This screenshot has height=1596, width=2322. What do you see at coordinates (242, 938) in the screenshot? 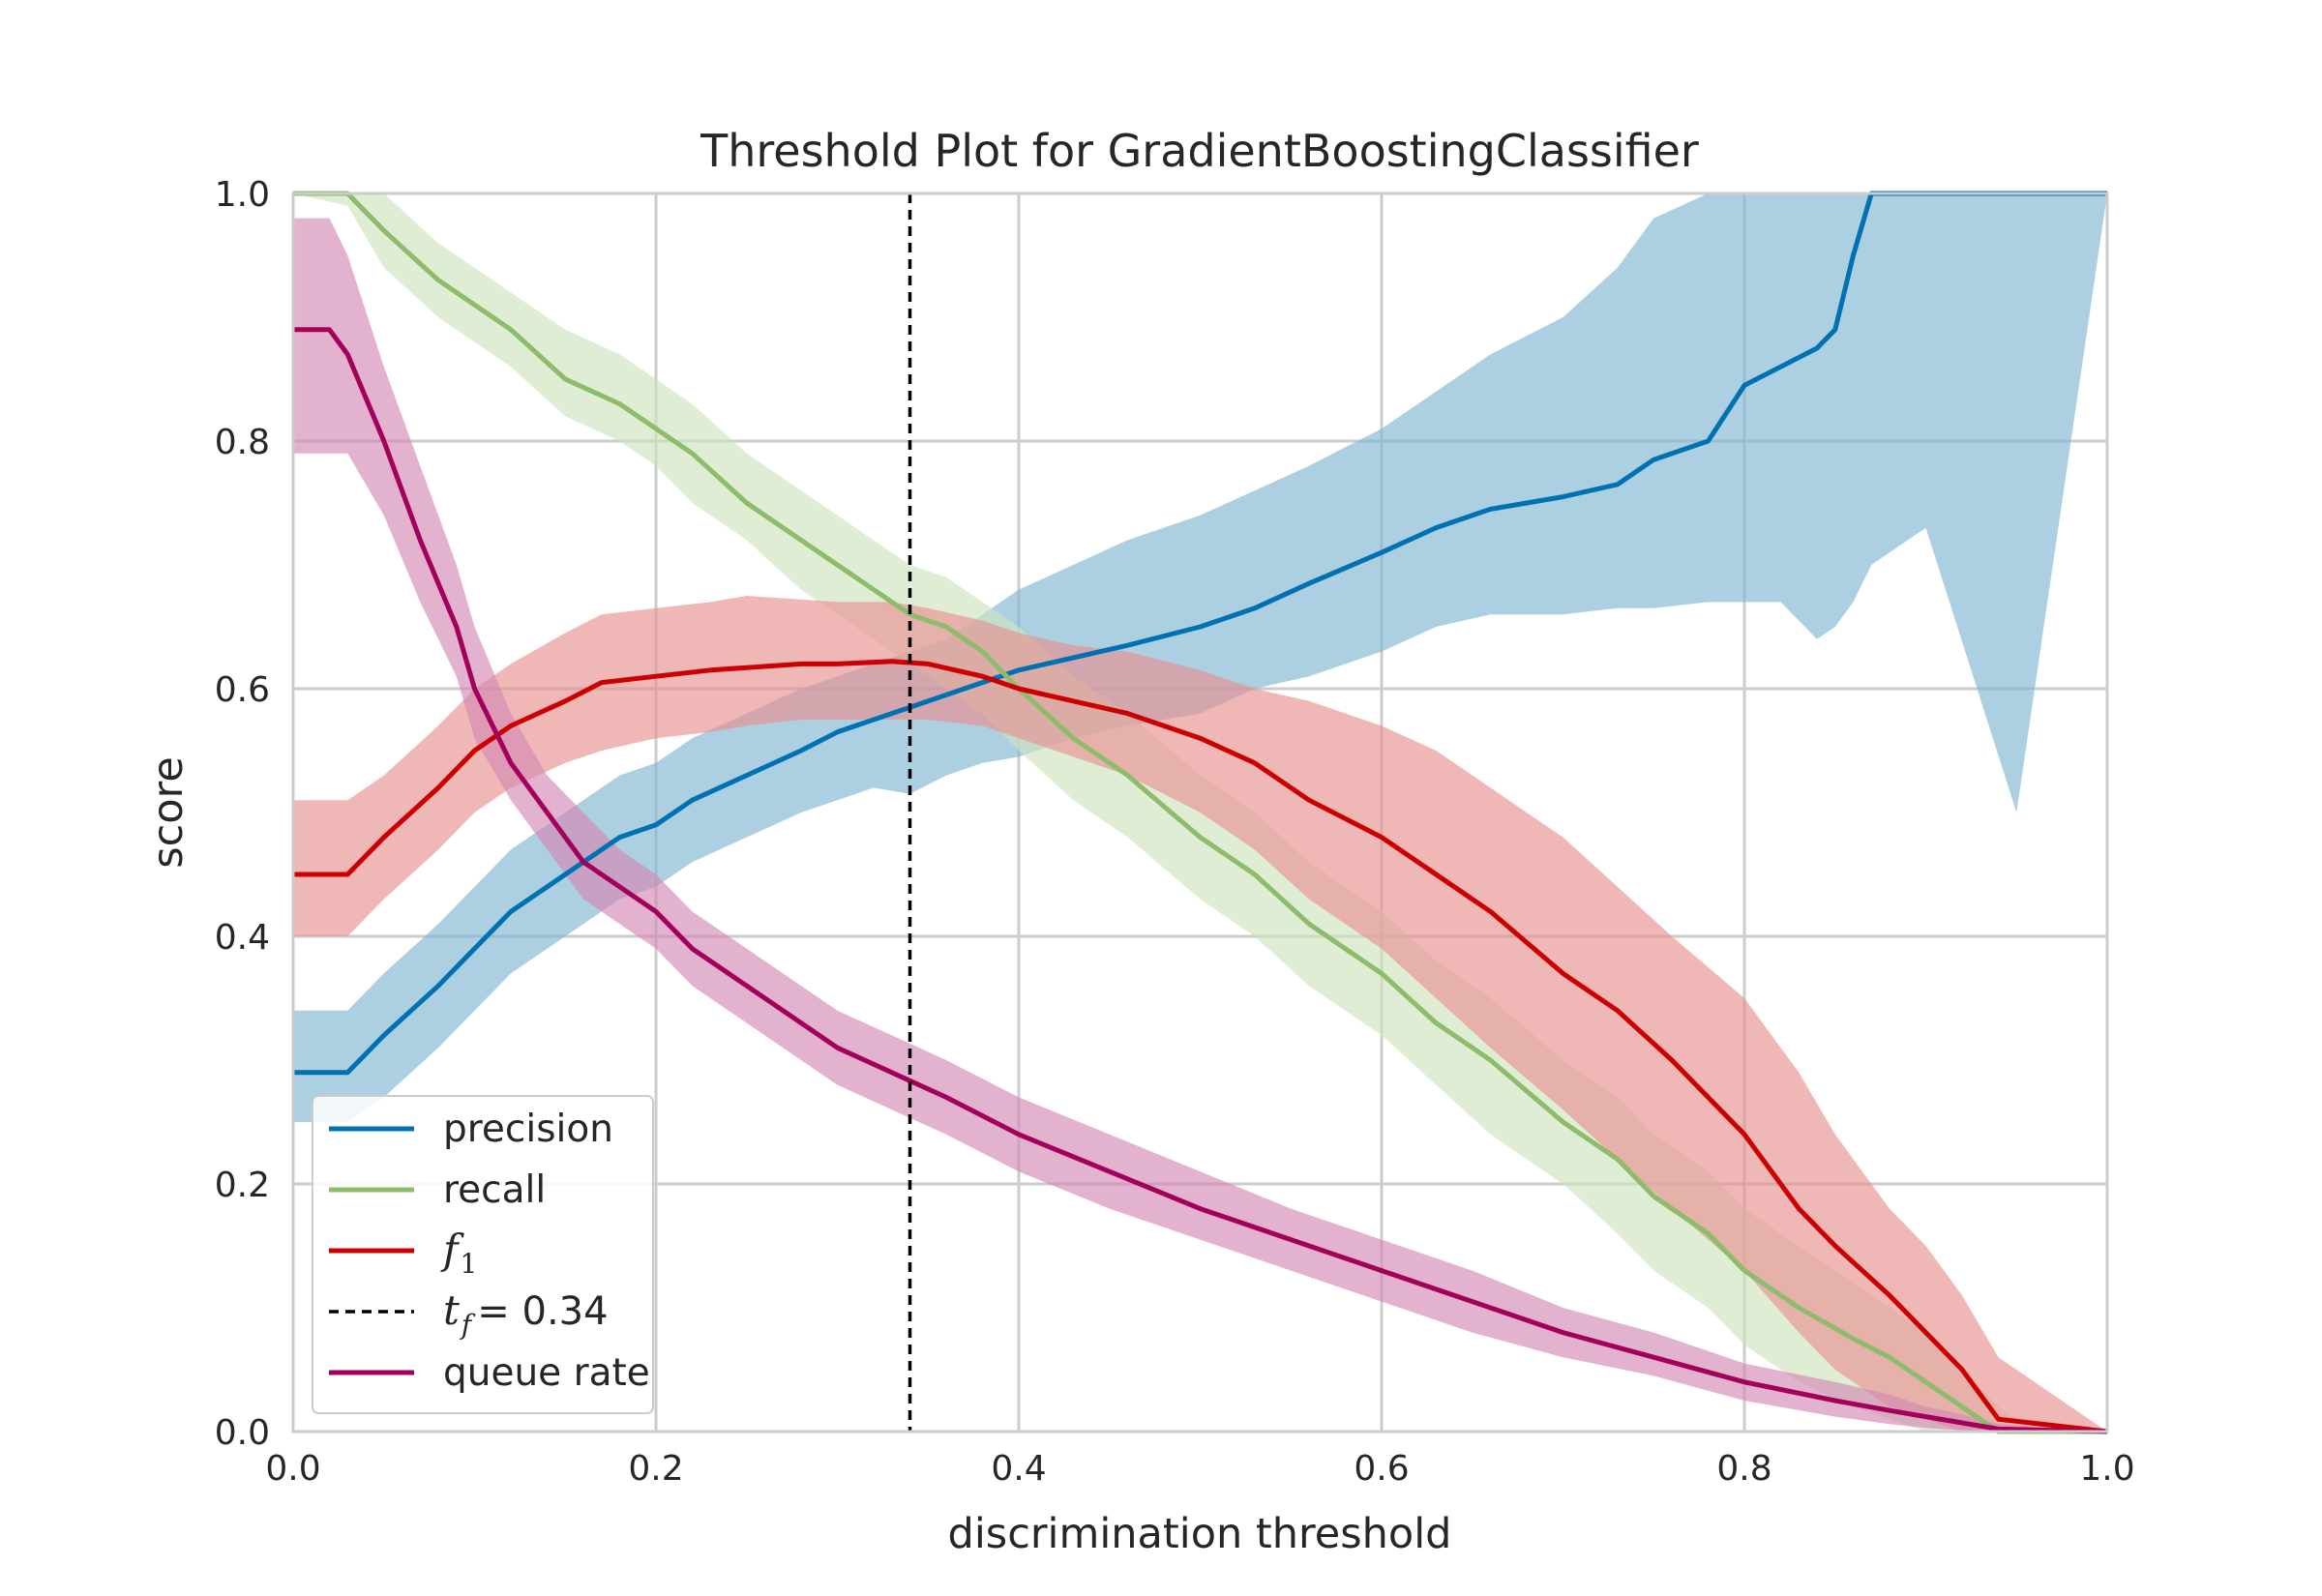
I see `y-tick-label: 0.4` at bounding box center [242, 938].